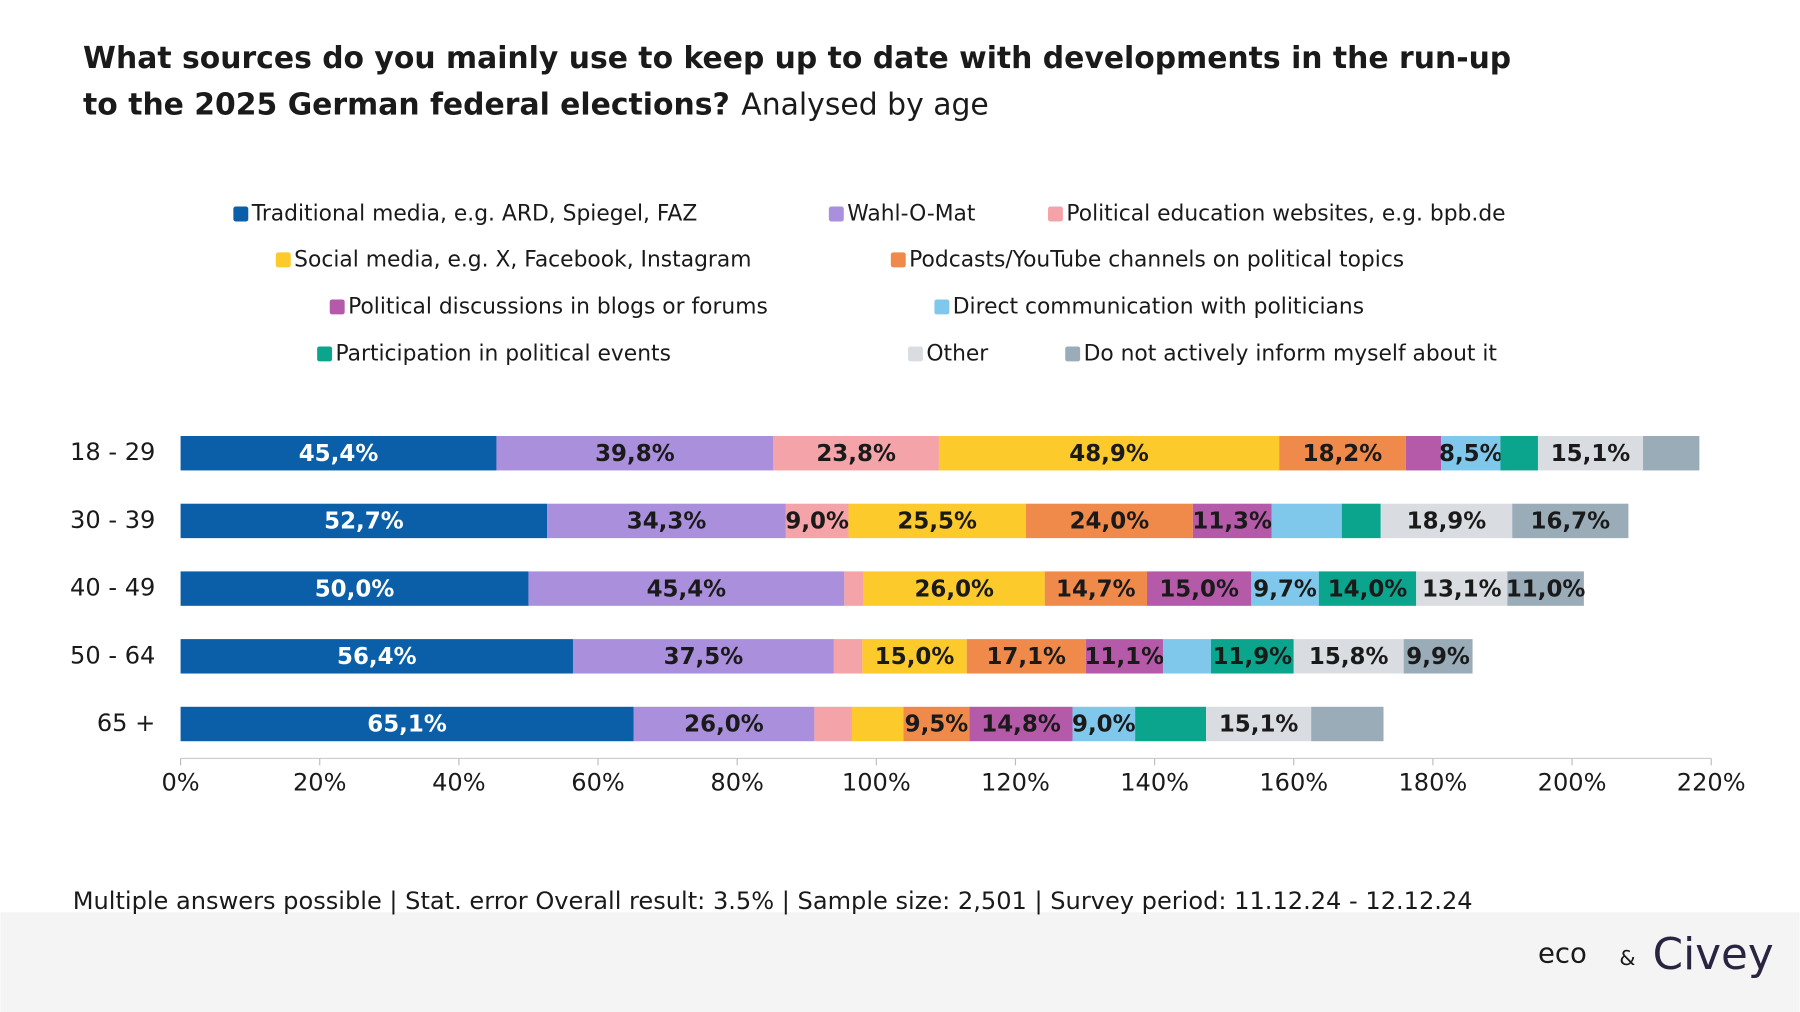  I want to click on x-tick-label: 120%, so click(1015, 783).